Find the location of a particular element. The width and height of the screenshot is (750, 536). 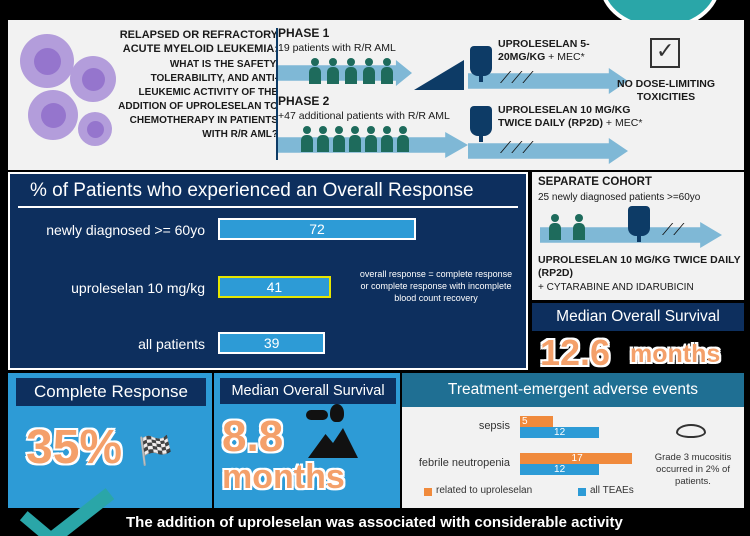

hot-air-balloon-icon is located at coordinates (337, 413).